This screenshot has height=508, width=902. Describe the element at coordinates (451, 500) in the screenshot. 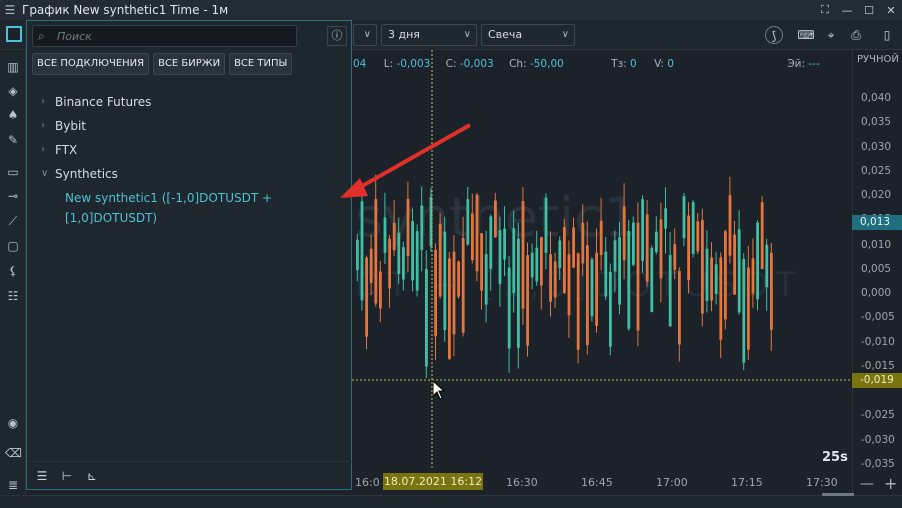

I see `bottom-scrollbar` at that location.